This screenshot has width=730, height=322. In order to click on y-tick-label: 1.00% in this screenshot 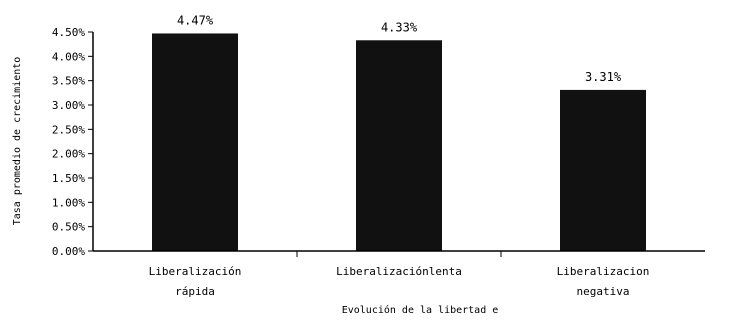, I will do `click(68, 202)`.